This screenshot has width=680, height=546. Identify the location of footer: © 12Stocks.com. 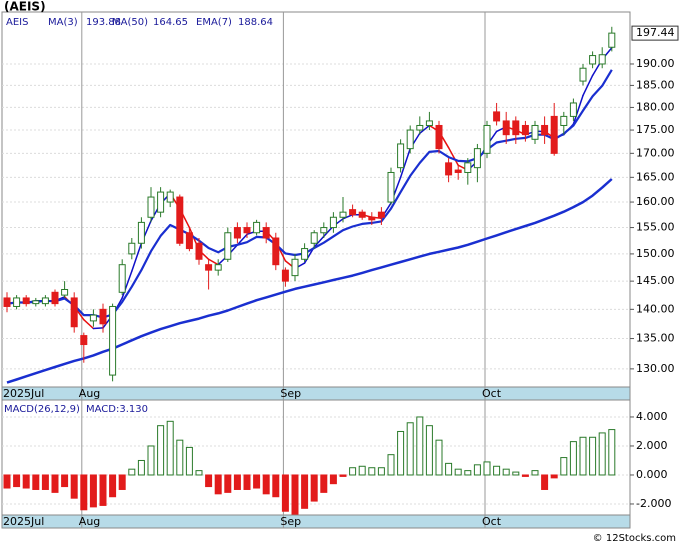
(634, 538).